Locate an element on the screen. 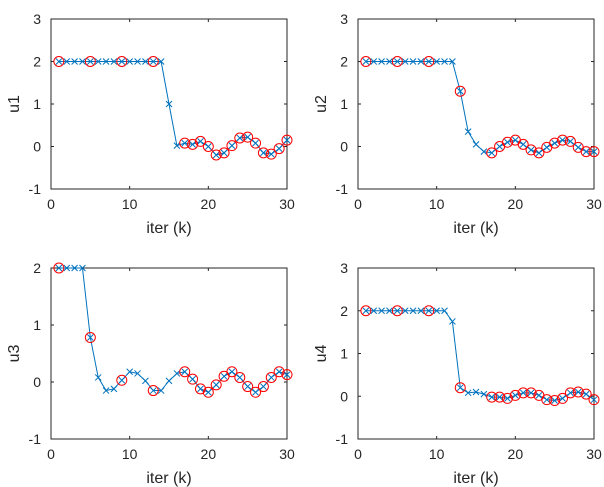 Image resolution: width=604 pixels, height=487 pixels. plot-area-u2 is located at coordinates (476, 104).